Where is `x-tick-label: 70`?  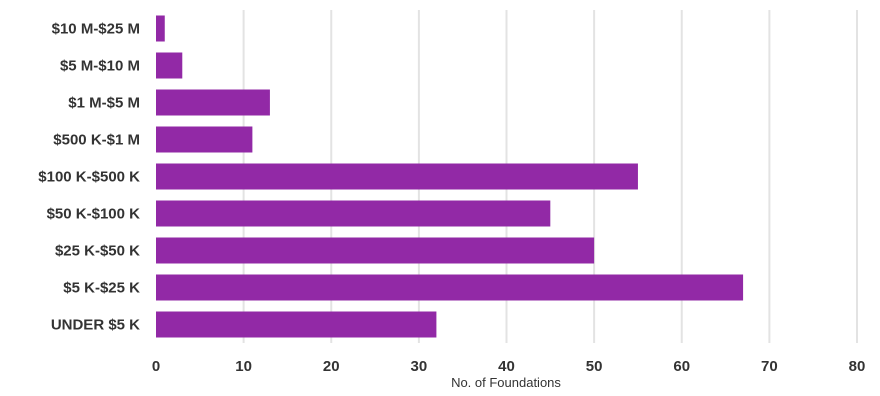 x-tick-label: 70 is located at coordinates (769, 366).